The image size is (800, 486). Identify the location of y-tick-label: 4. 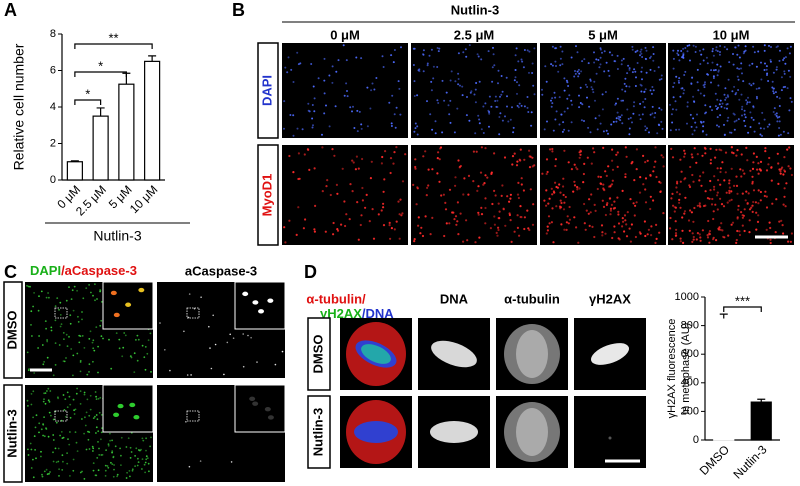
(53, 107).